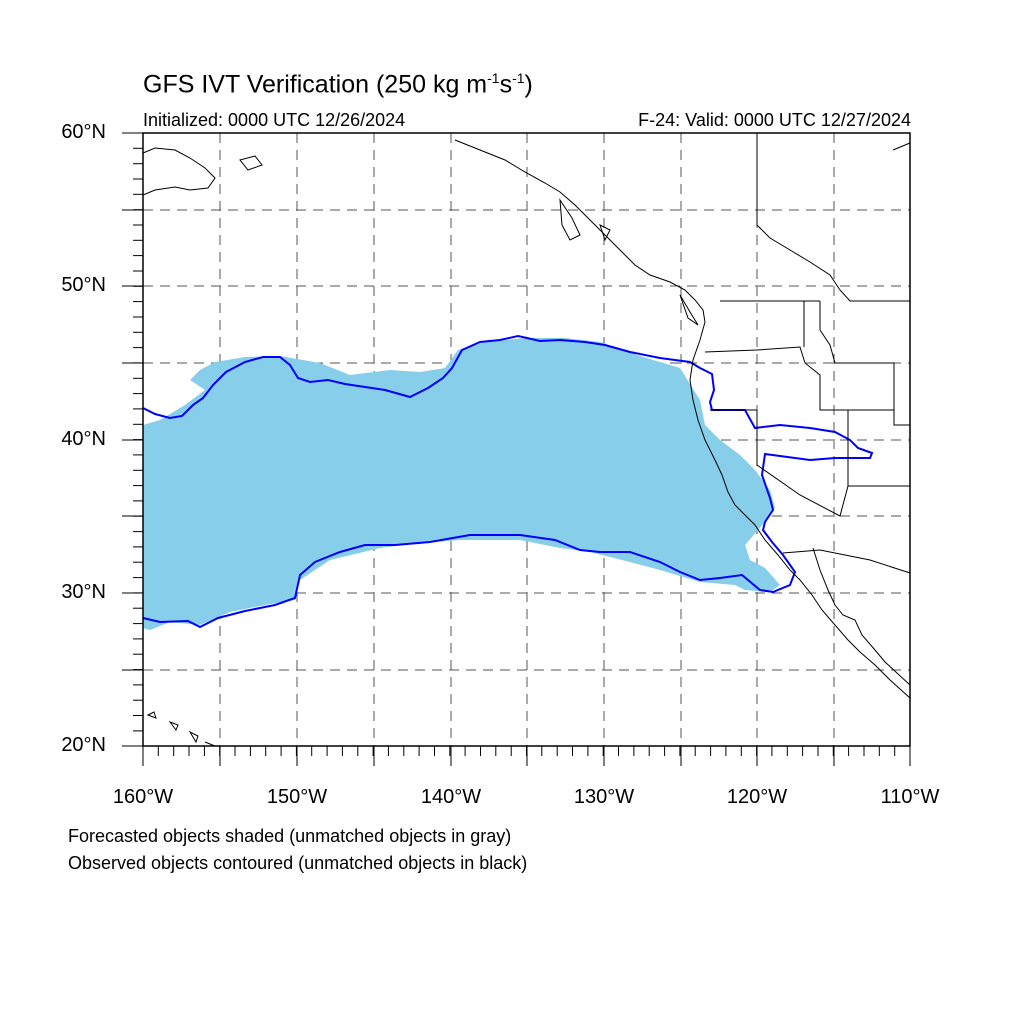  Describe the element at coordinates (338, 84) in the screenshot. I see `page-title: GFS IVT Verification (250 kg m-1s-1)` at that location.